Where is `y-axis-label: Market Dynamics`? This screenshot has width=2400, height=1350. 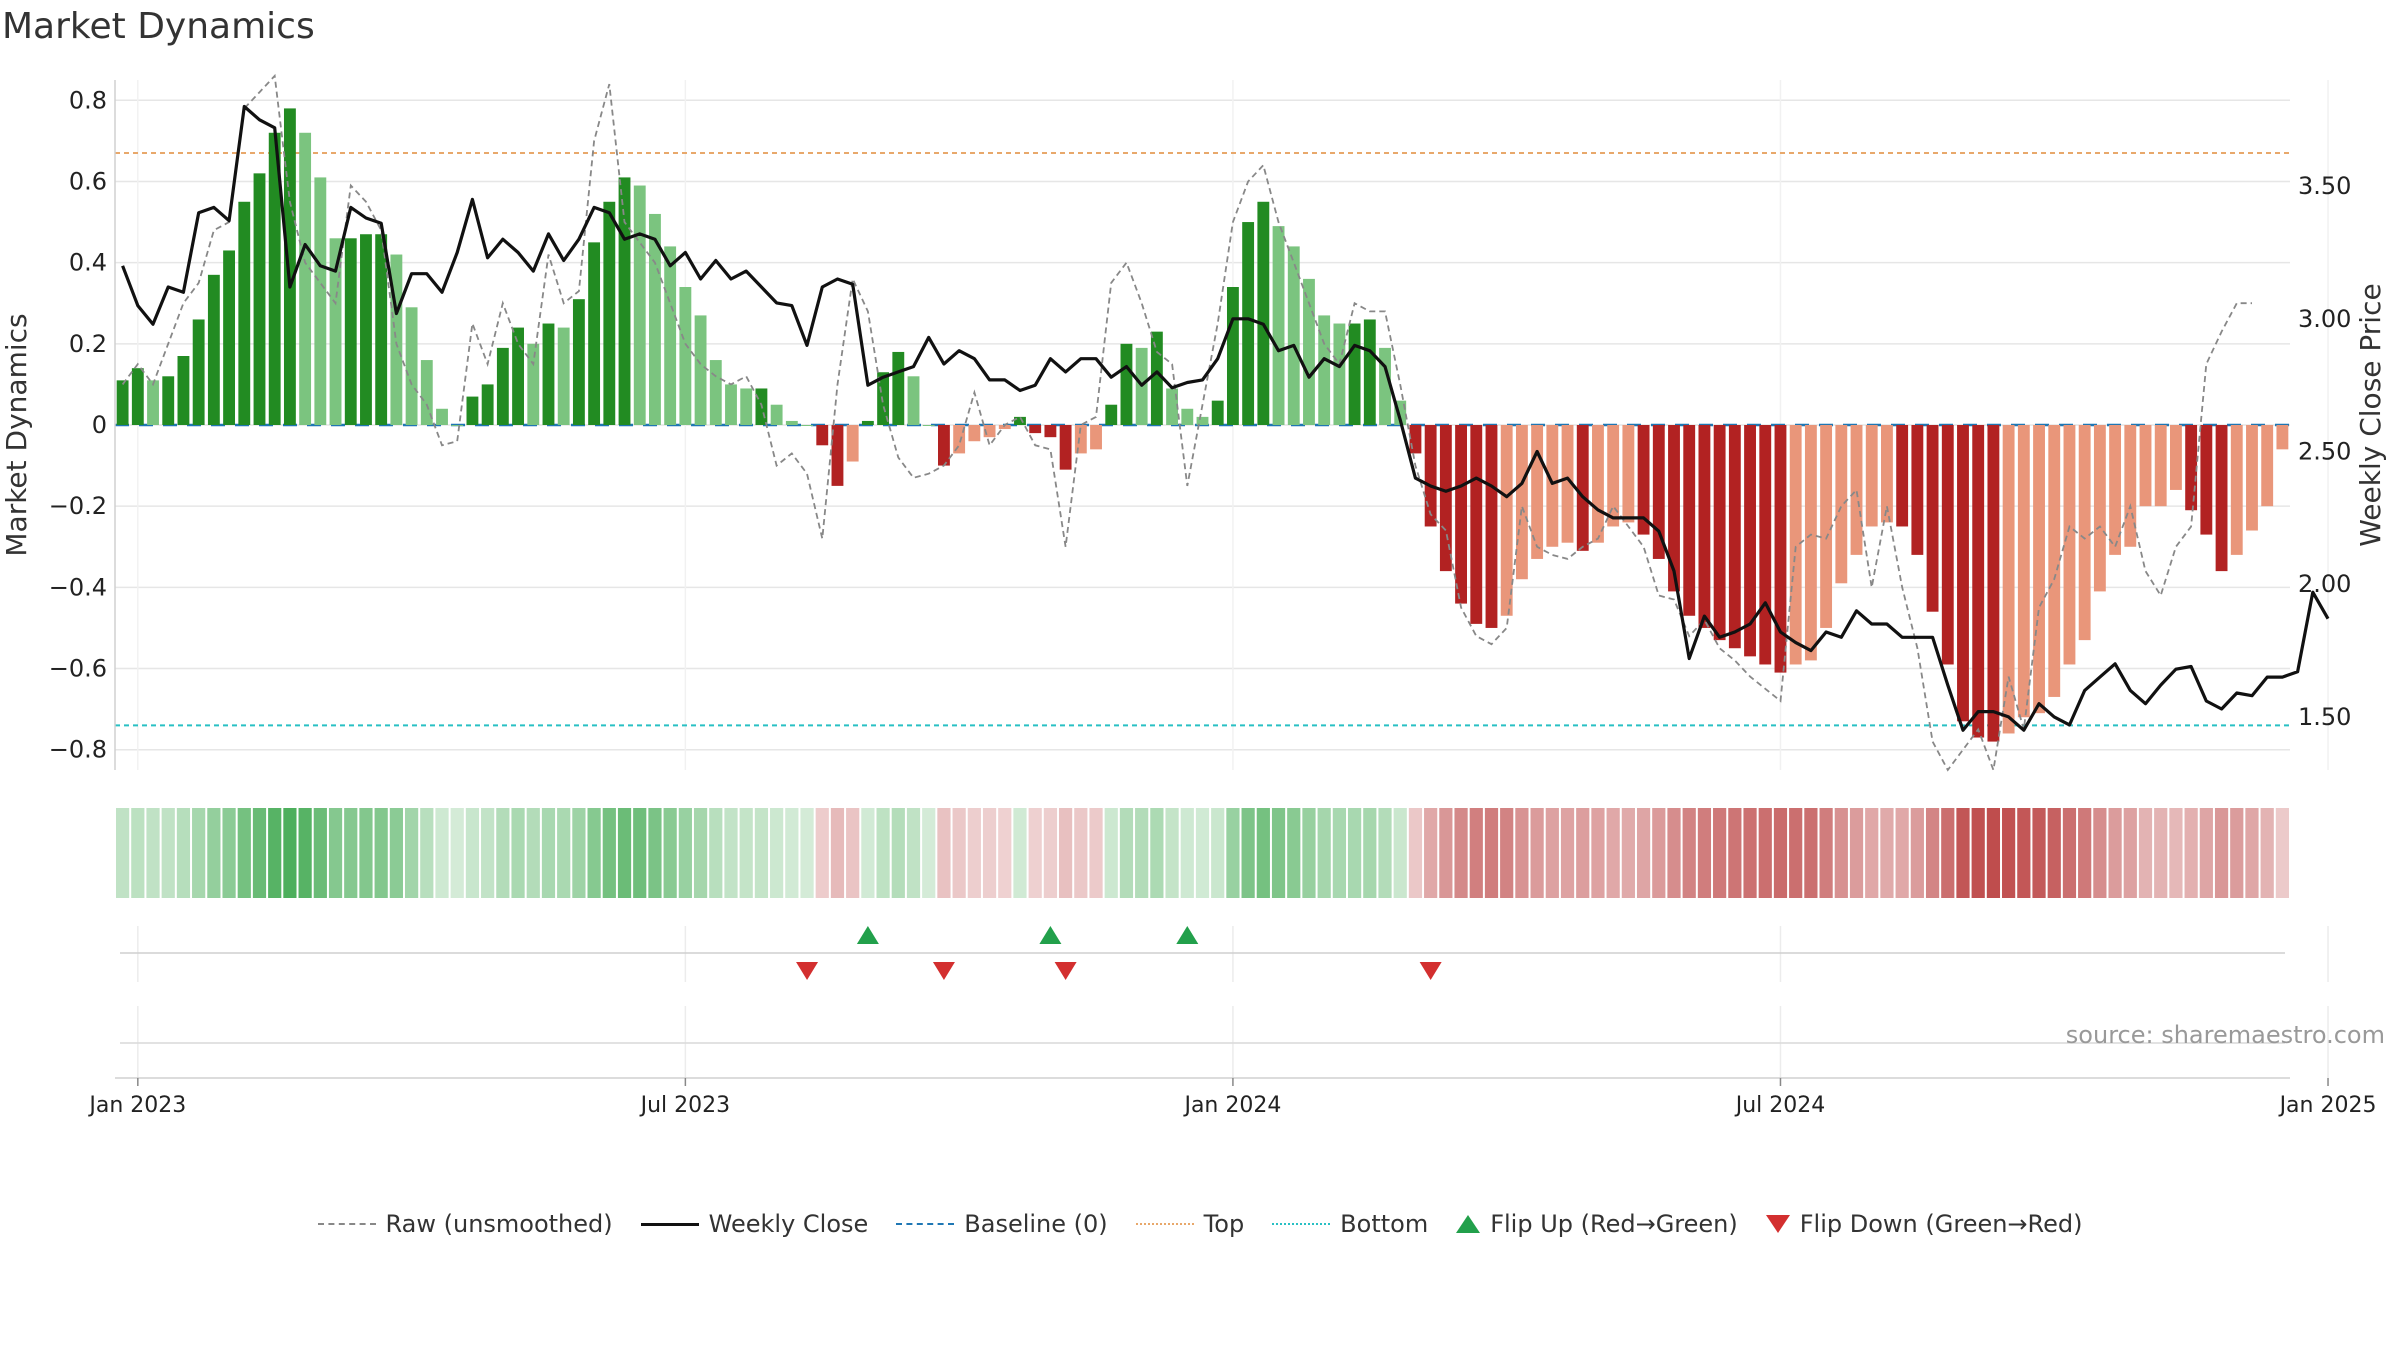
y-axis-label: Market Dynamics is located at coordinates (16, 434).